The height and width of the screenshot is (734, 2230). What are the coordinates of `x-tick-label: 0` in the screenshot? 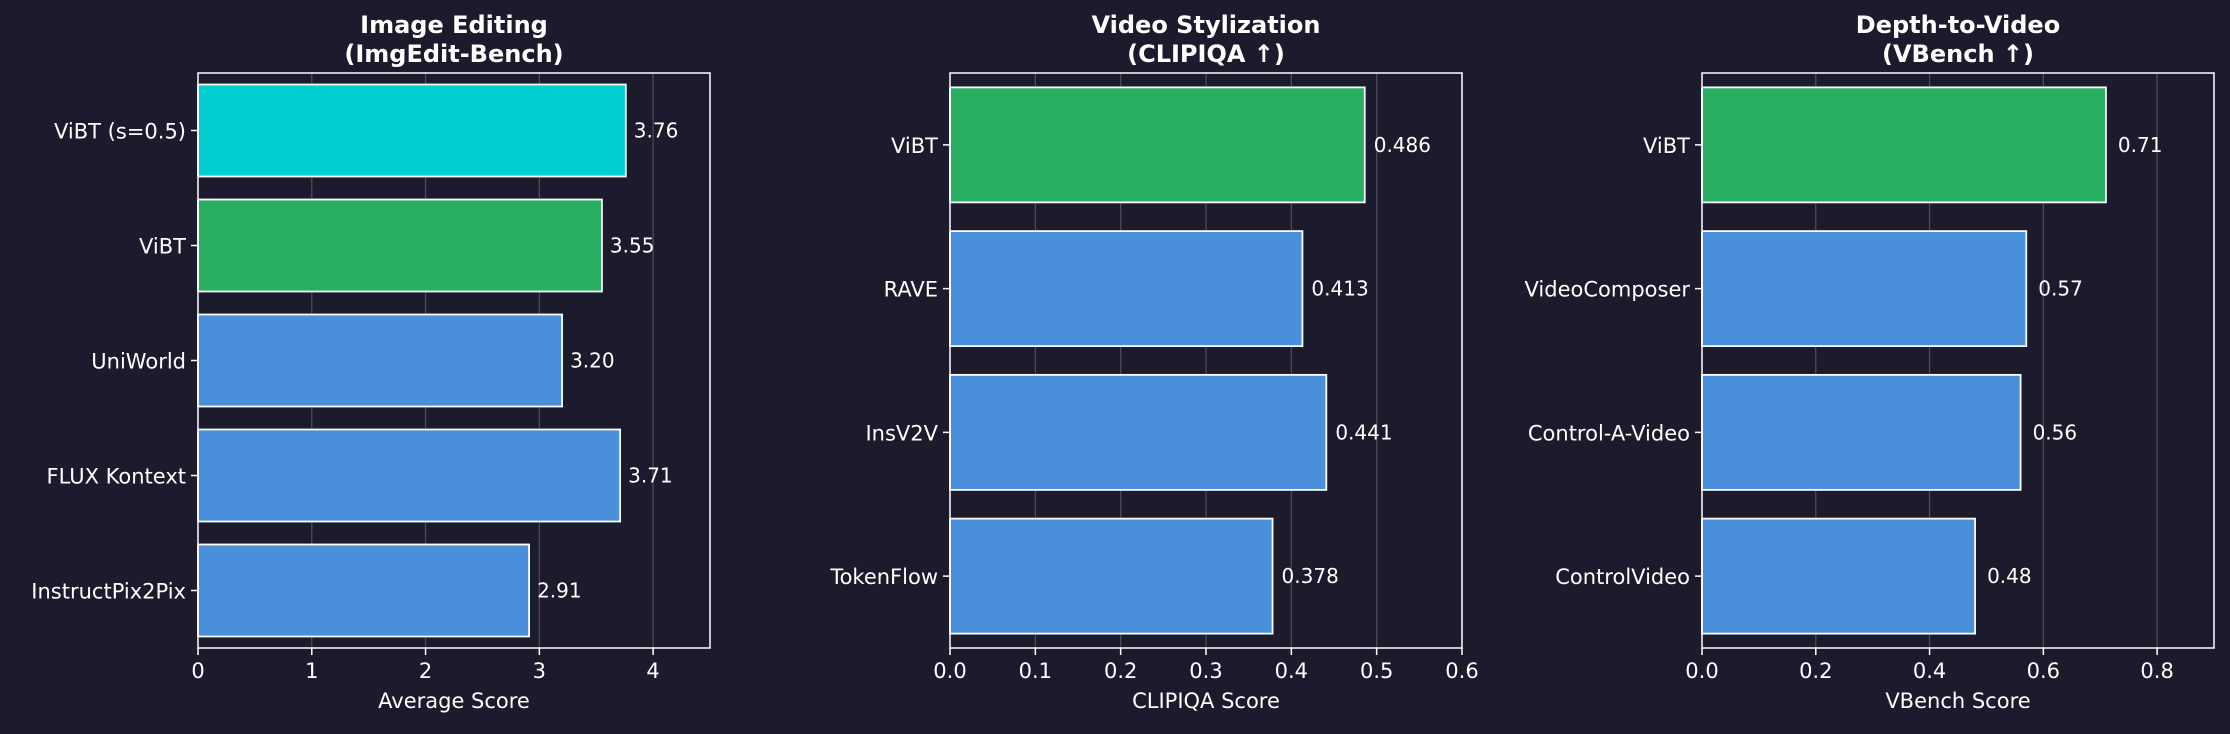 It's located at (197, 671).